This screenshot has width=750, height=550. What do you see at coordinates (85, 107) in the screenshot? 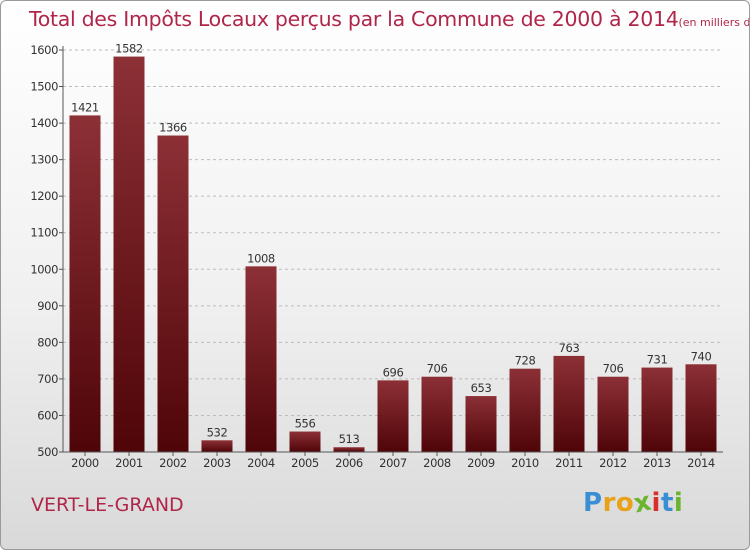
I see `data-label-2000: 1421` at bounding box center [85, 107].